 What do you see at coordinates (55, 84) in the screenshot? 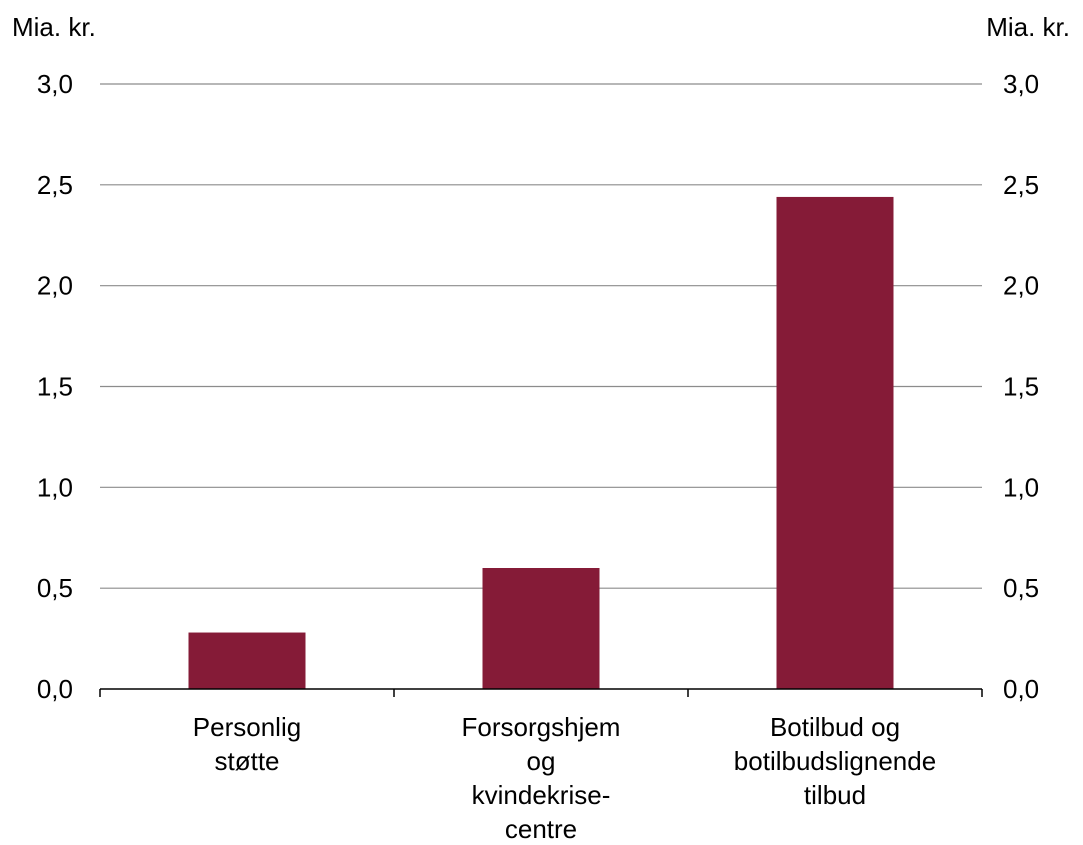
I see `y-tick-label-left: 3,0` at bounding box center [55, 84].